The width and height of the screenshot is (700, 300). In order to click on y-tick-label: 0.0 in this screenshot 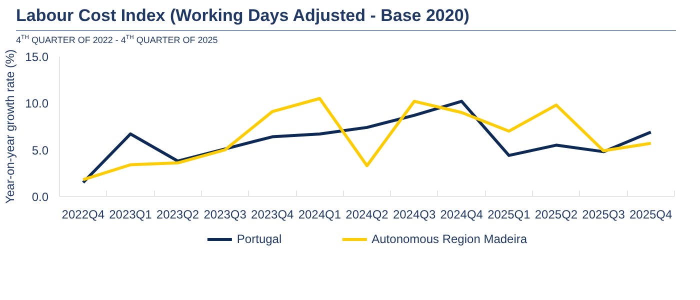, I will do `click(40, 197)`.